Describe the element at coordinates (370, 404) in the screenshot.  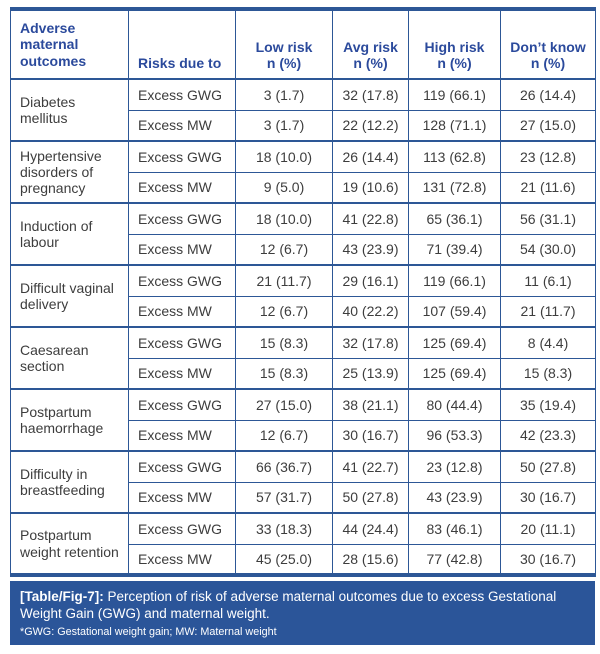
I see `value-cell: 38 (21.1)` at that location.